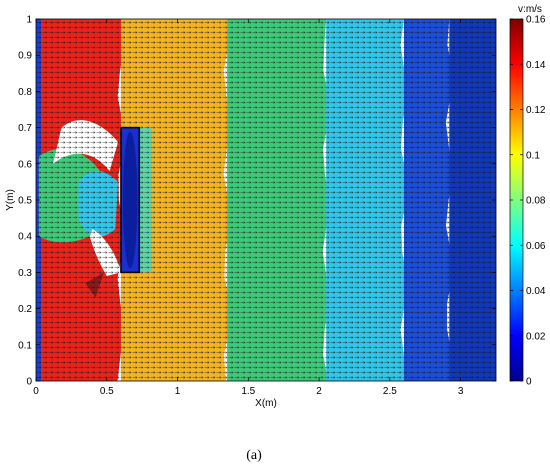 The height and width of the screenshot is (472, 550). Describe the element at coordinates (25, 164) in the screenshot. I see `y-tick-label: 0.6` at that location.